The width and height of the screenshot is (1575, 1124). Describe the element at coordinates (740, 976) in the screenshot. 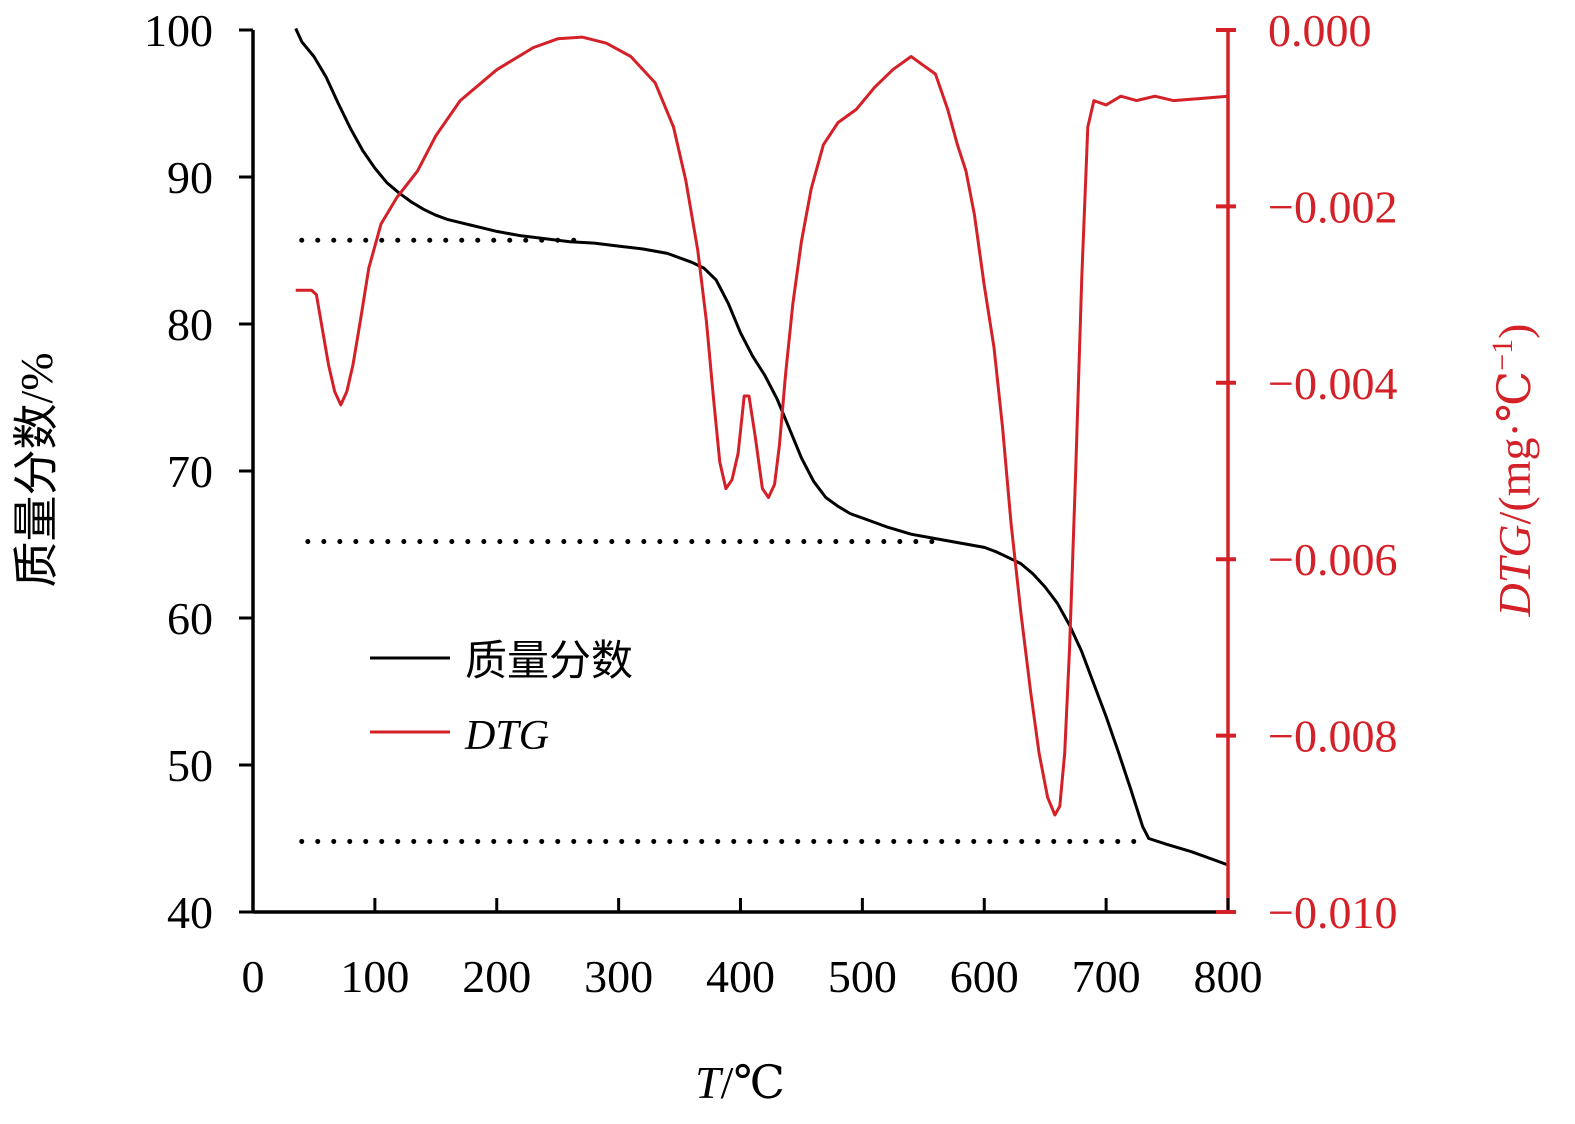

I see `x-tick-label: 400` at that location.